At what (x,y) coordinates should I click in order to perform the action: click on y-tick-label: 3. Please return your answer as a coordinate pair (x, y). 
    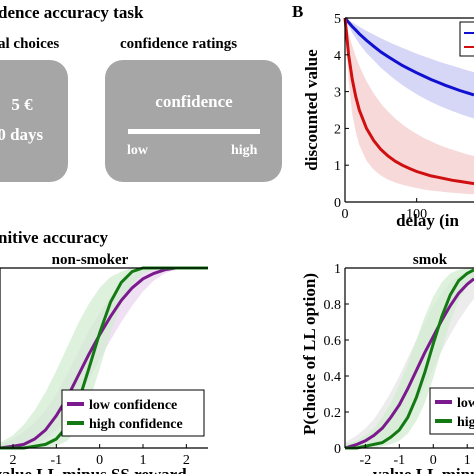
    Looking at the image, I should click on (337, 93).